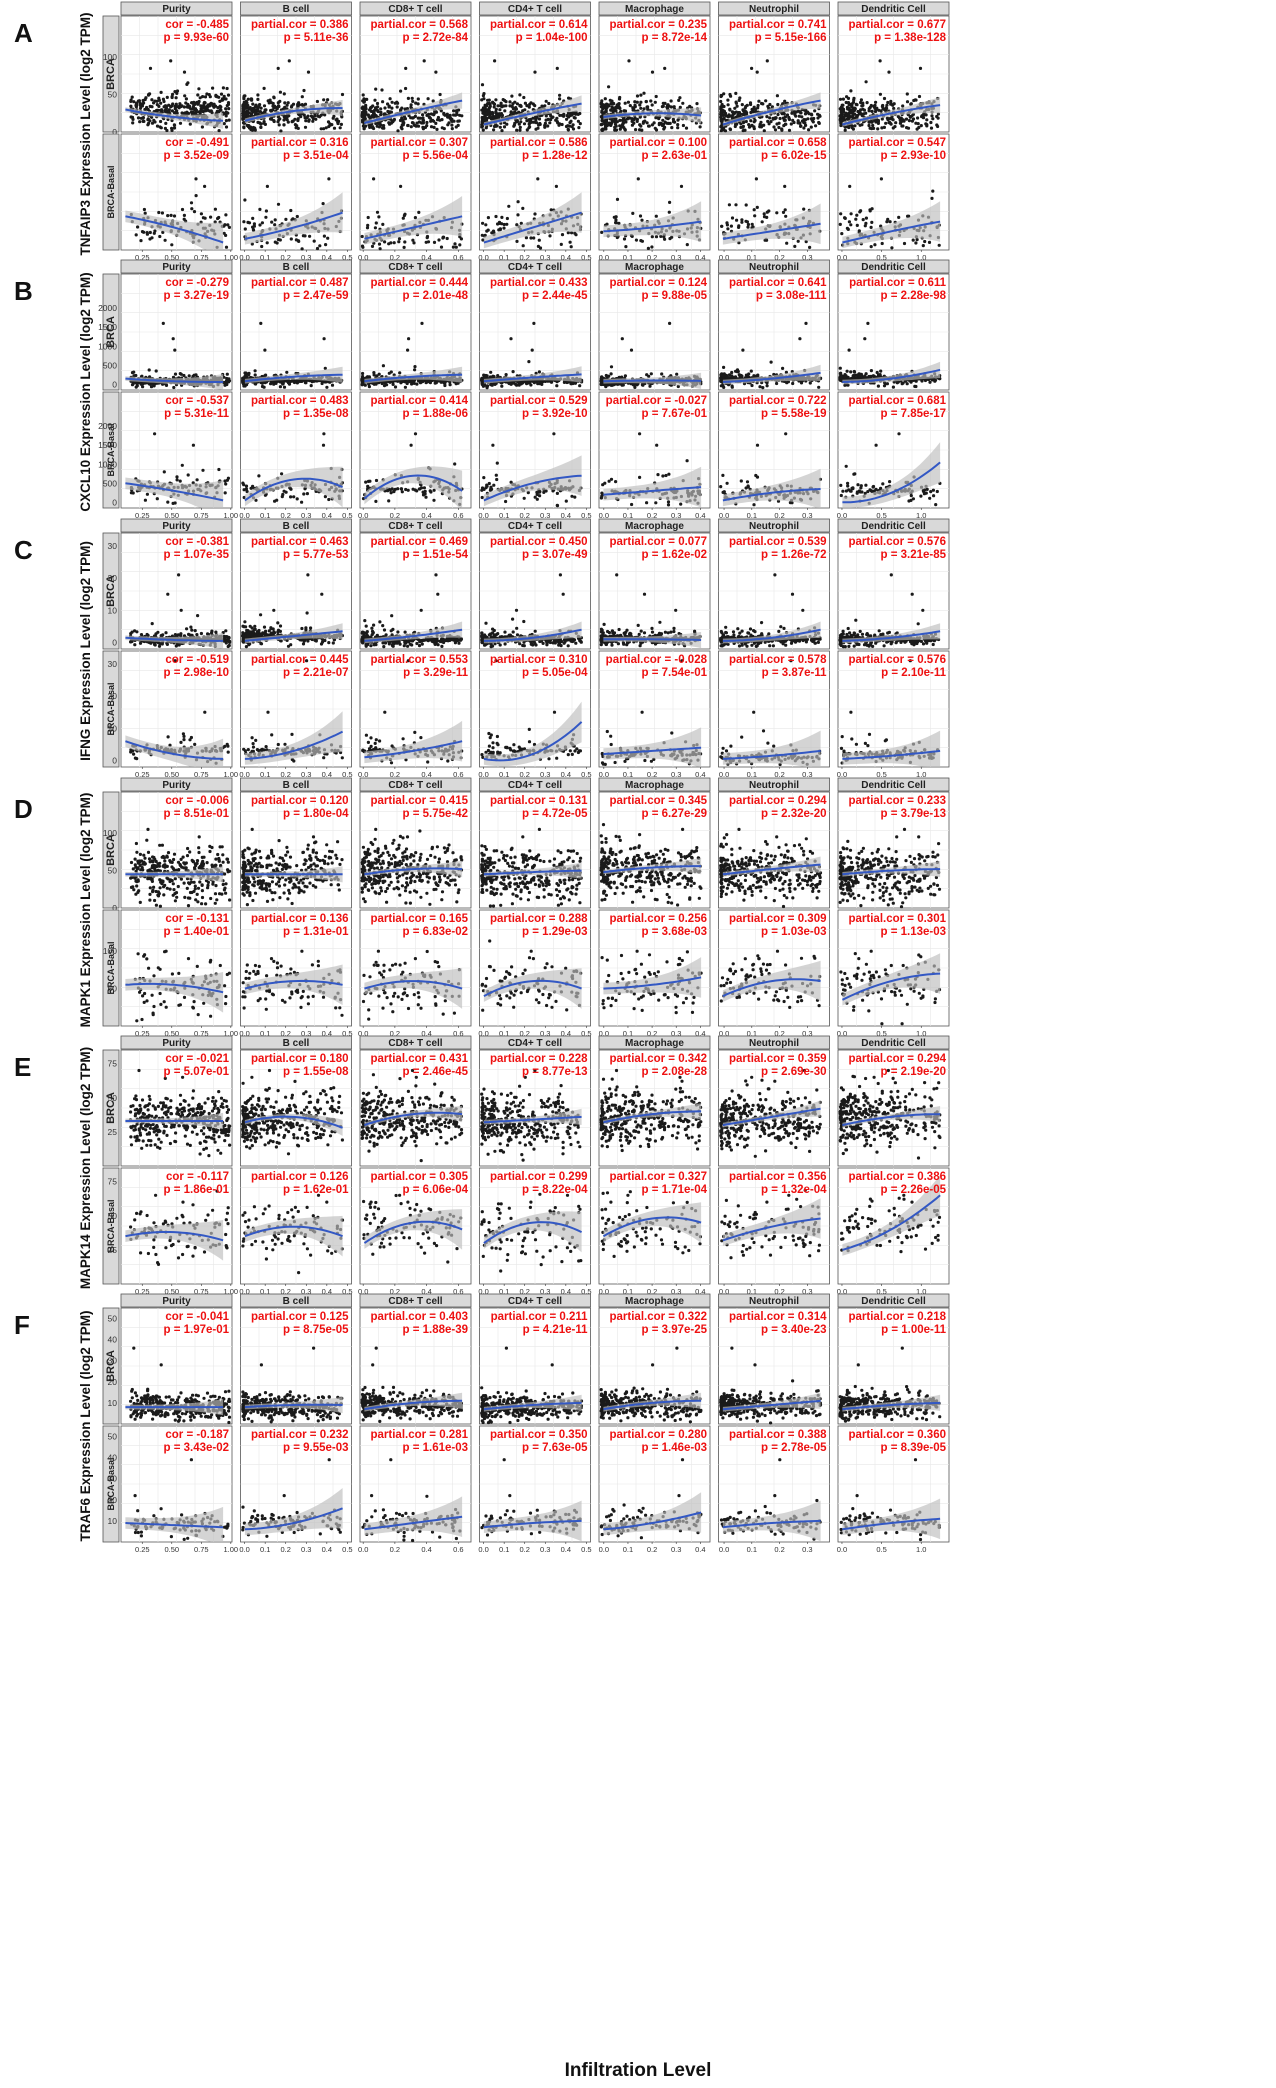  What do you see at coordinates (539, 283) in the screenshot?
I see `correlation-text: partial.cor = 0.433` at bounding box center [539, 283].